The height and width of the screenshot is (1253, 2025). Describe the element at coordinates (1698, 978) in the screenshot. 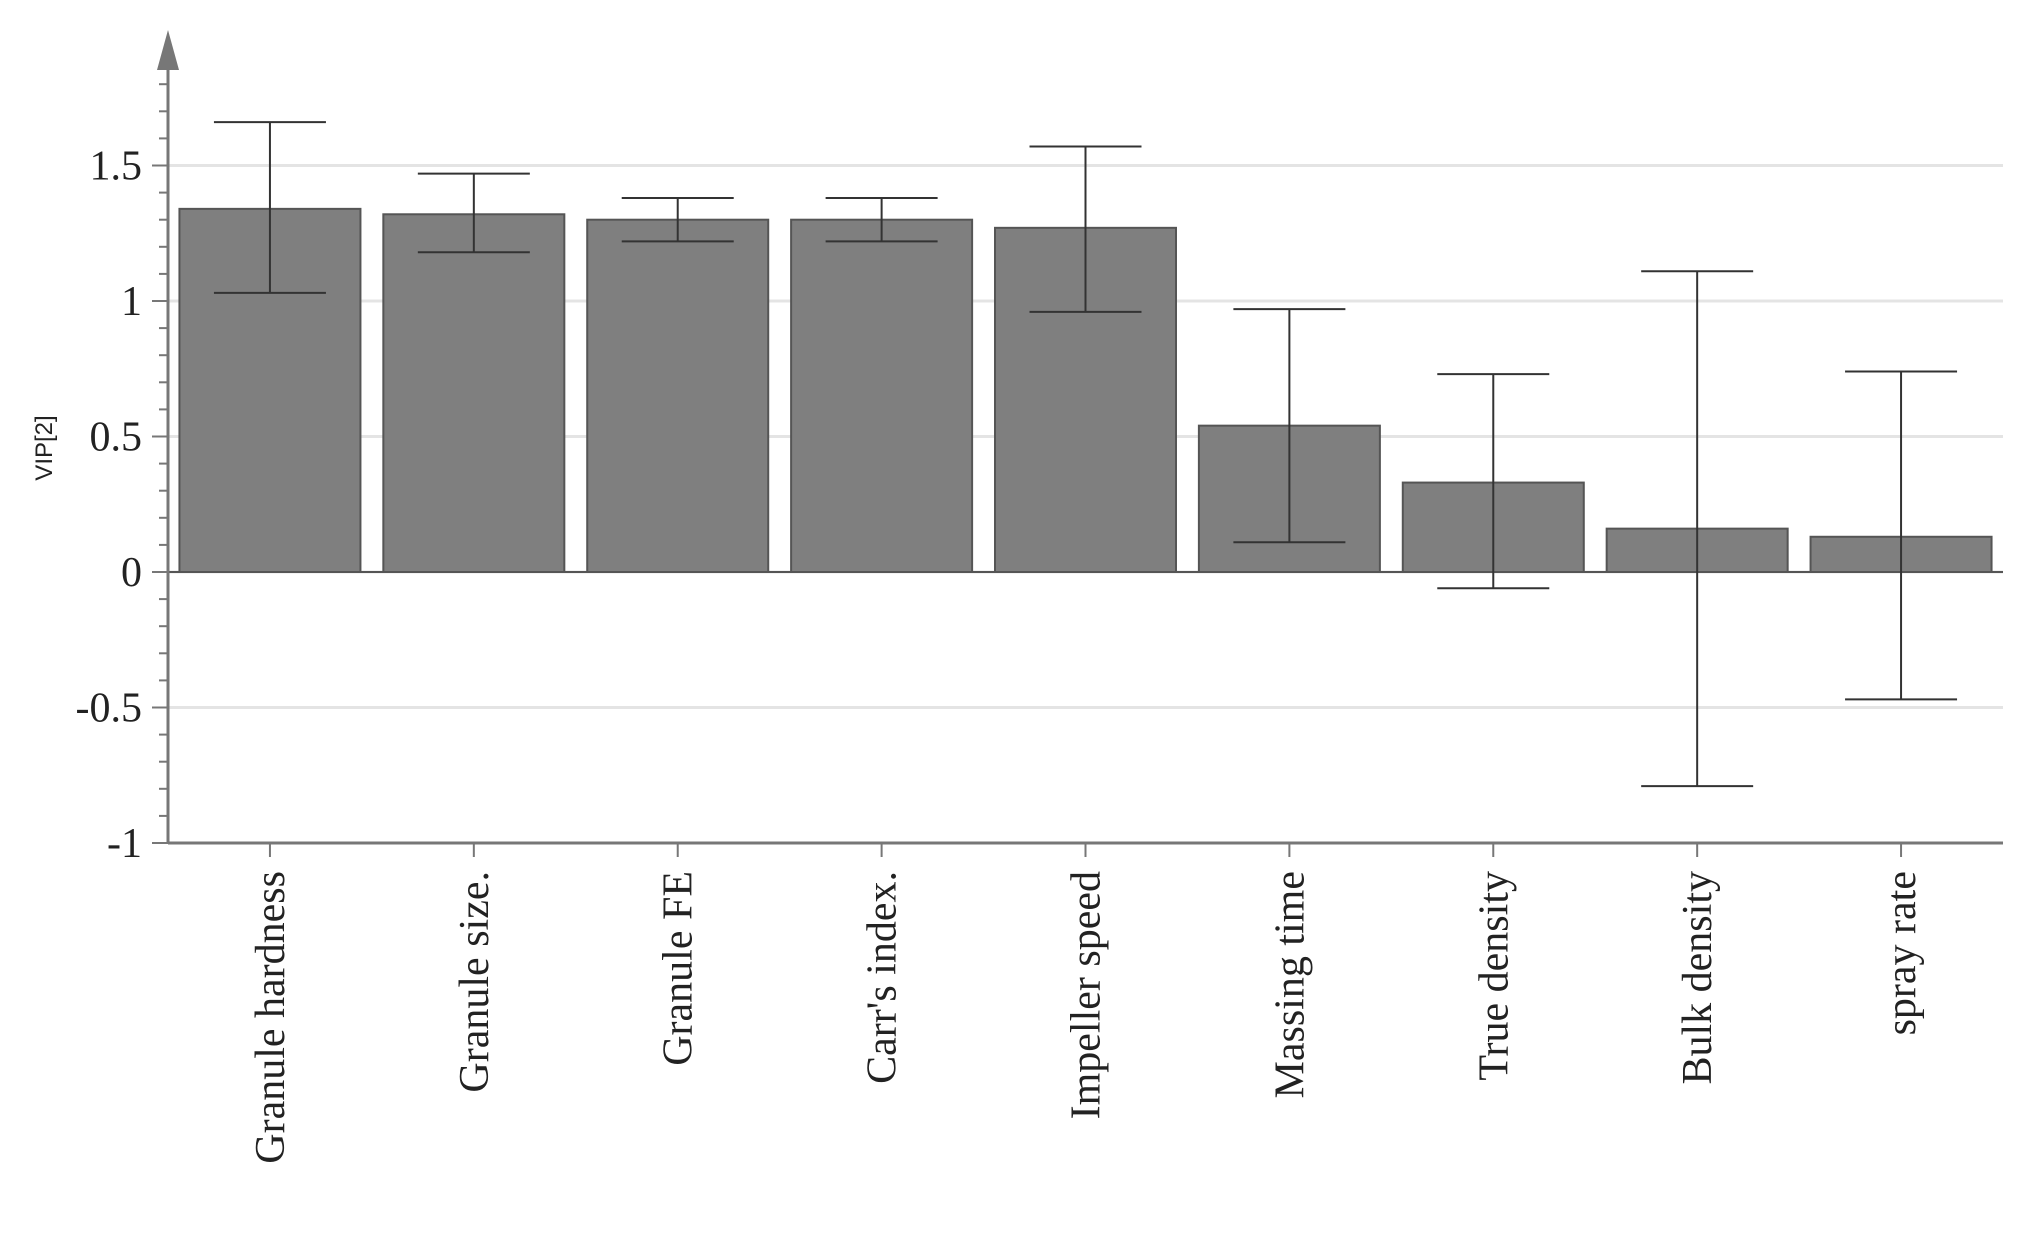

I see `x-category-label: Bulk density` at that location.